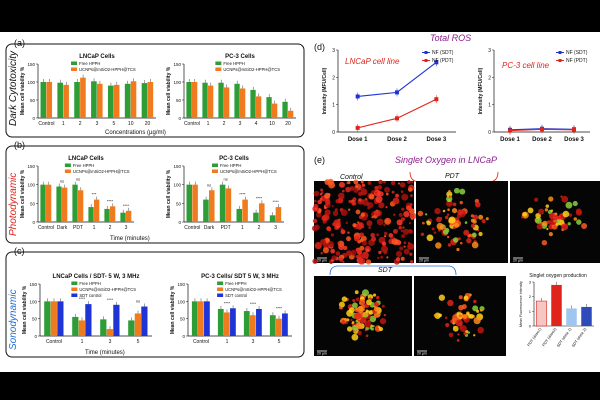 Image resolution: width=600 pixels, height=400 pixels. Describe the element at coordinates (110, 342) in the screenshot. I see `x-tick-label: 3` at that location.